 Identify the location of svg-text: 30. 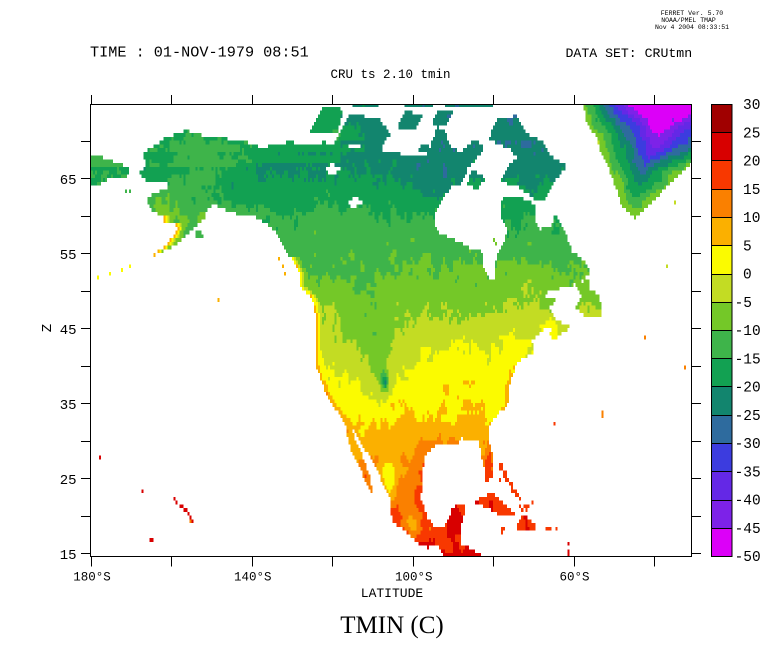
(751, 106).